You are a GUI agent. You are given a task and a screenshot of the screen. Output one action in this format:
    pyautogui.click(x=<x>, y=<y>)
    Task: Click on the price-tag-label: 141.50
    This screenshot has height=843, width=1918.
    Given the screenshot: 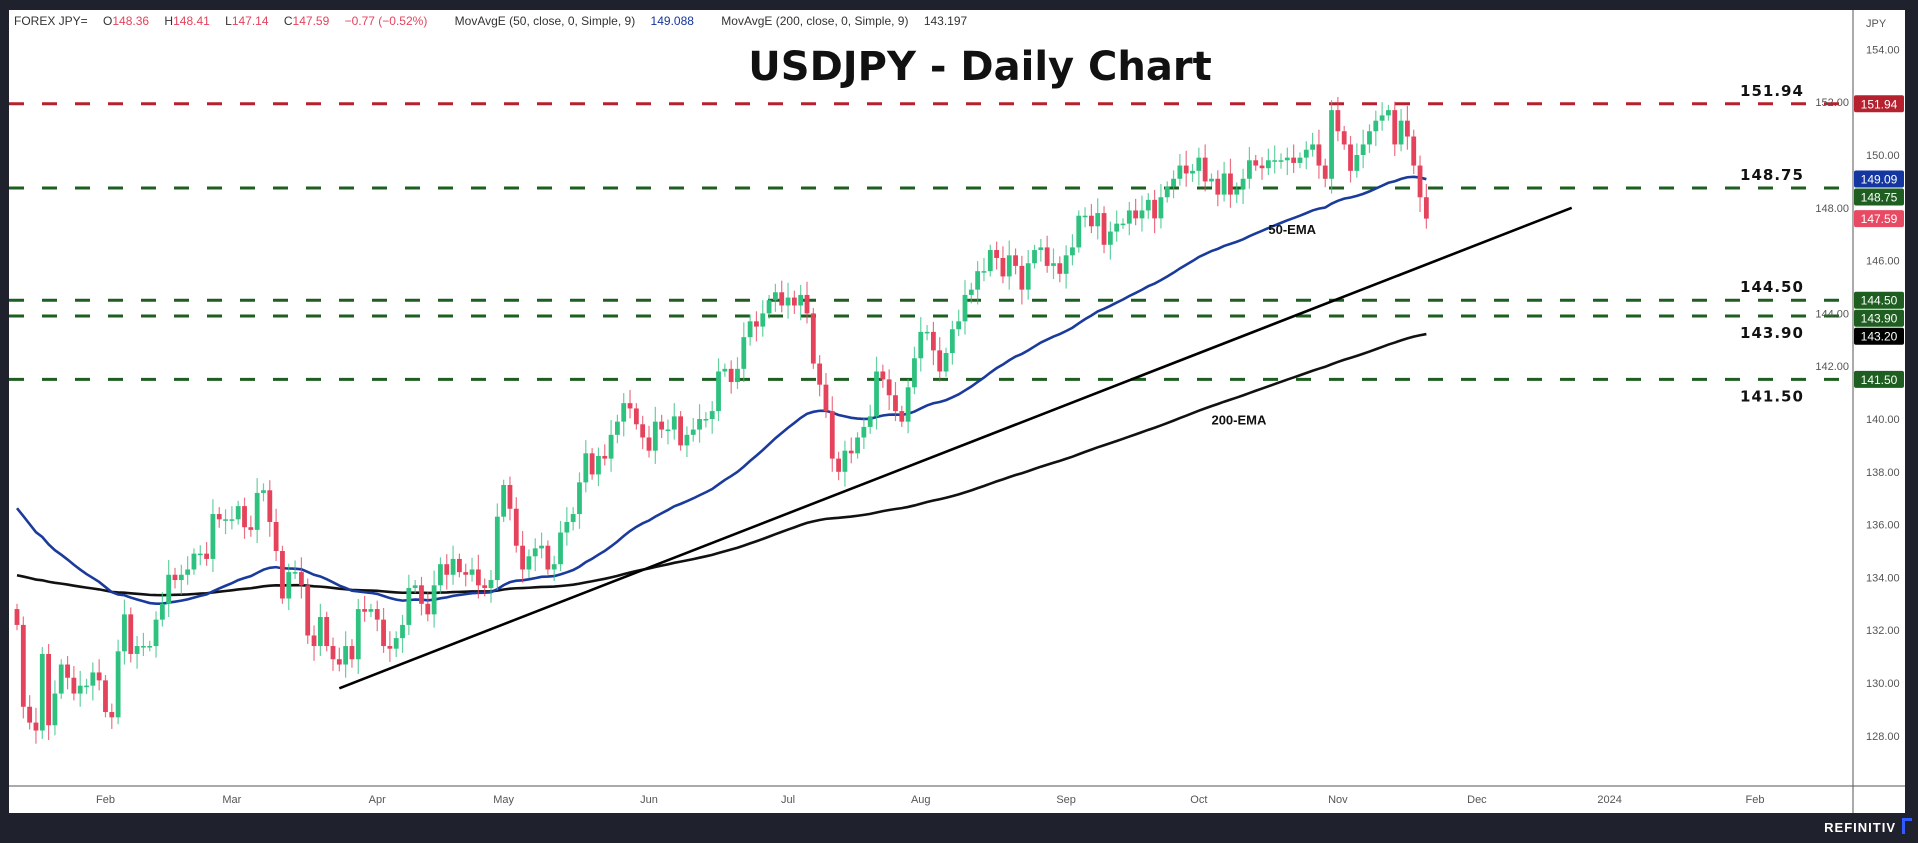 What is the action you would take?
    pyautogui.click(x=1879, y=380)
    